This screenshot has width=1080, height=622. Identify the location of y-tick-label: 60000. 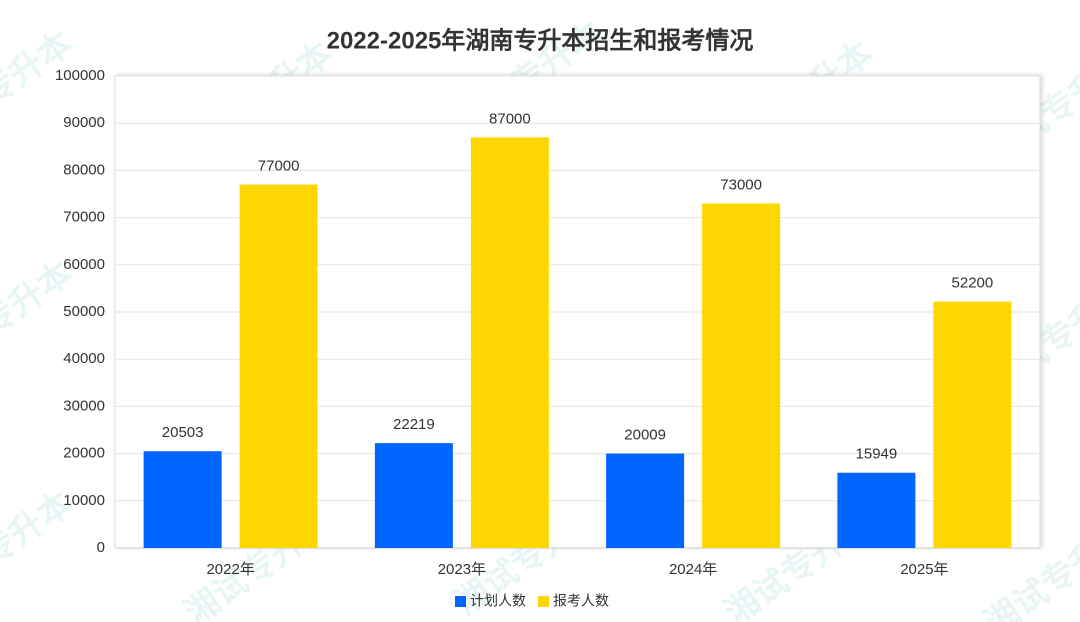
(84, 264).